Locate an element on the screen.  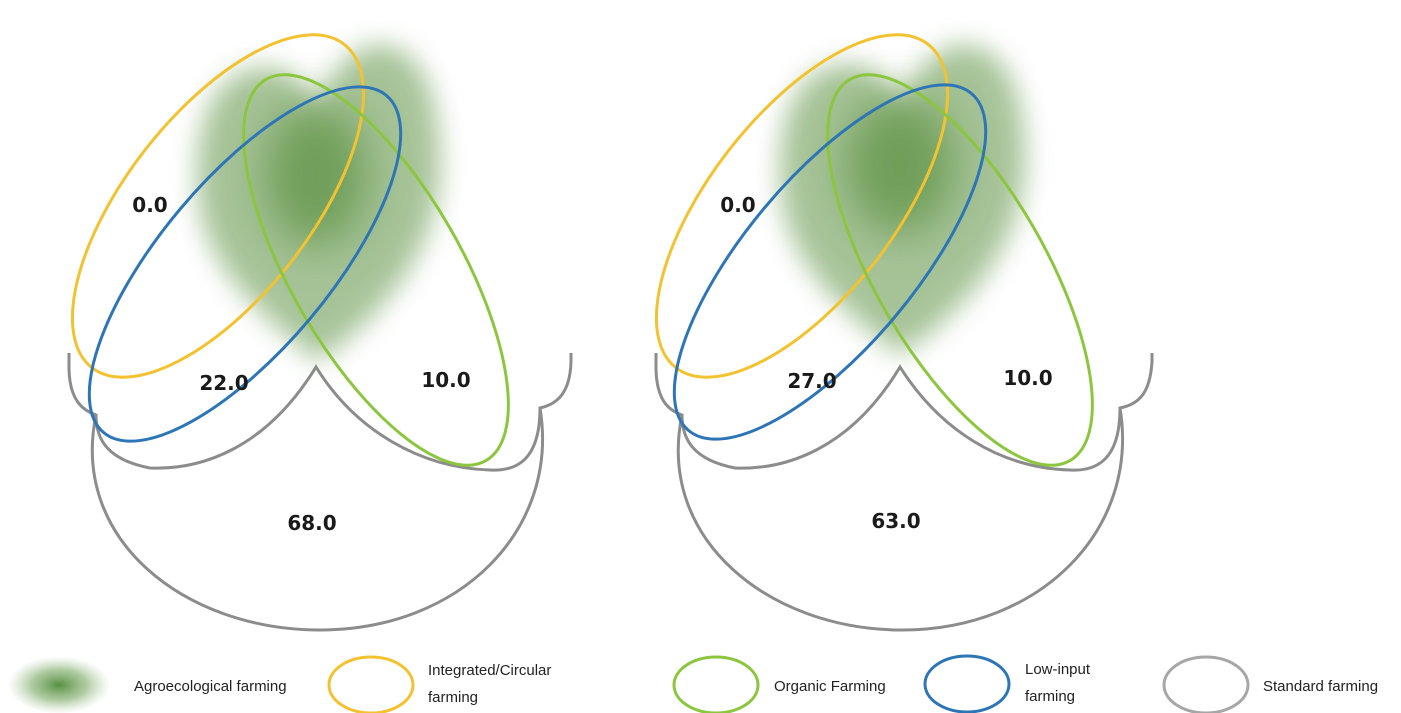
legend-item-integrated: Integrated/Circular farming is located at coordinates (439, 684).